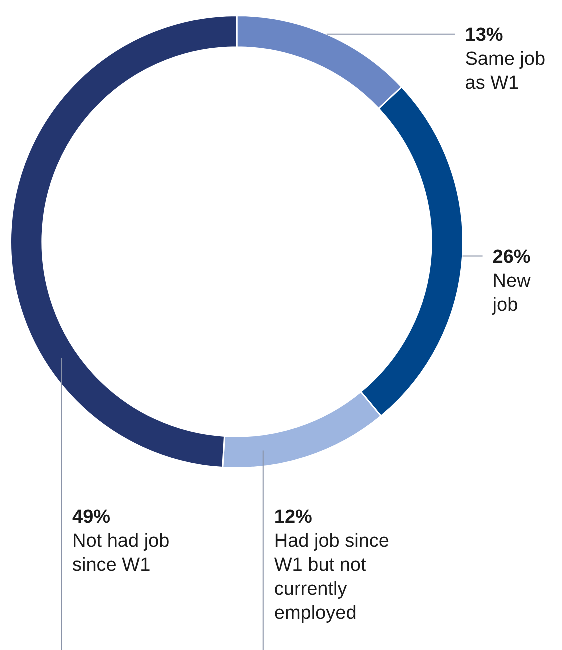 This screenshot has height=650, width=562. What do you see at coordinates (512, 293) in the screenshot?
I see `slice-label: New job` at bounding box center [512, 293].